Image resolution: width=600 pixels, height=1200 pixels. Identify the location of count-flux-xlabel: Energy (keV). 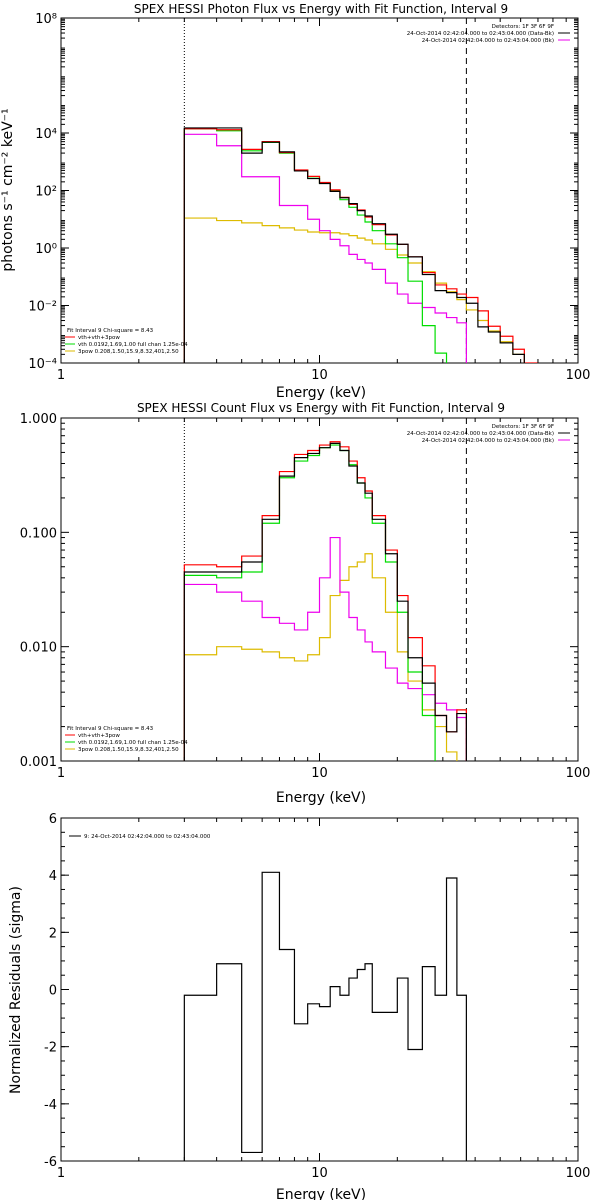
(321, 798).